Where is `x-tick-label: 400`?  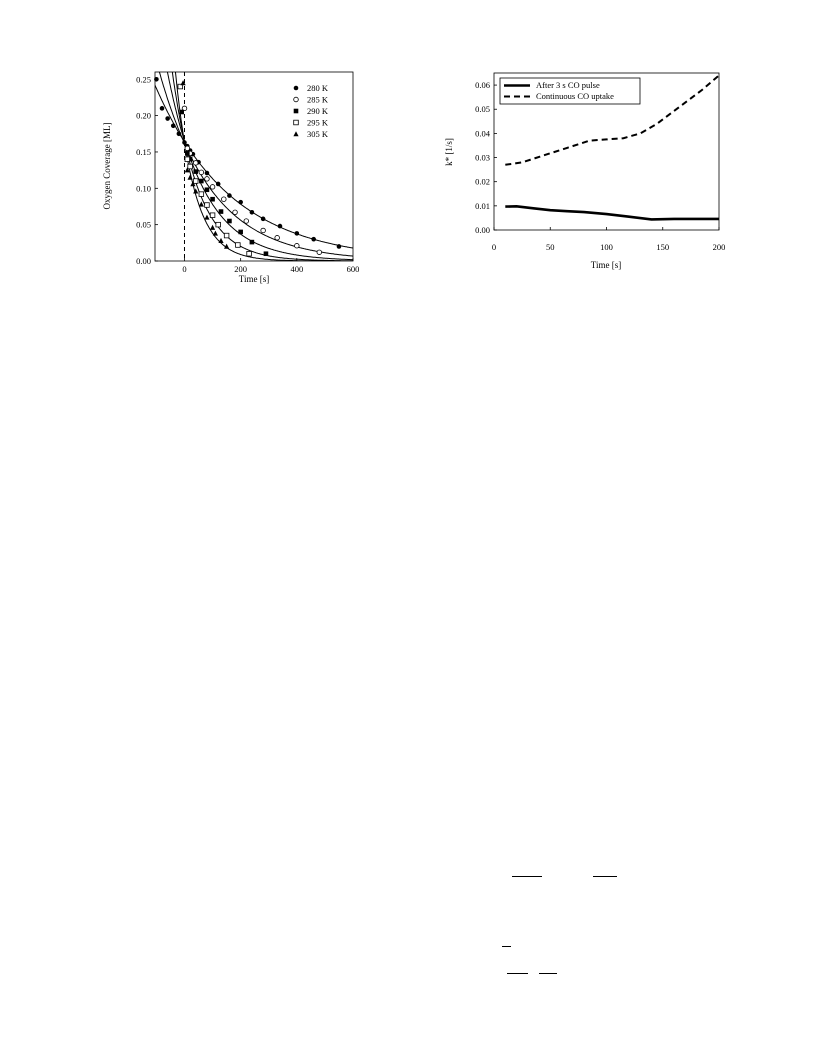 x-tick-label: 400 is located at coordinates (296, 269).